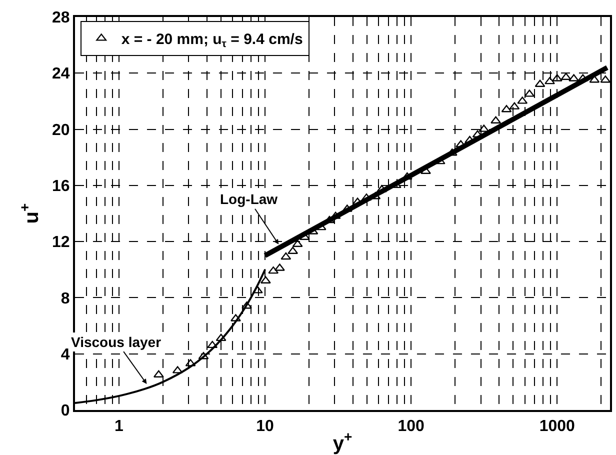  I want to click on x-tick-label: 1000, so click(557, 427).